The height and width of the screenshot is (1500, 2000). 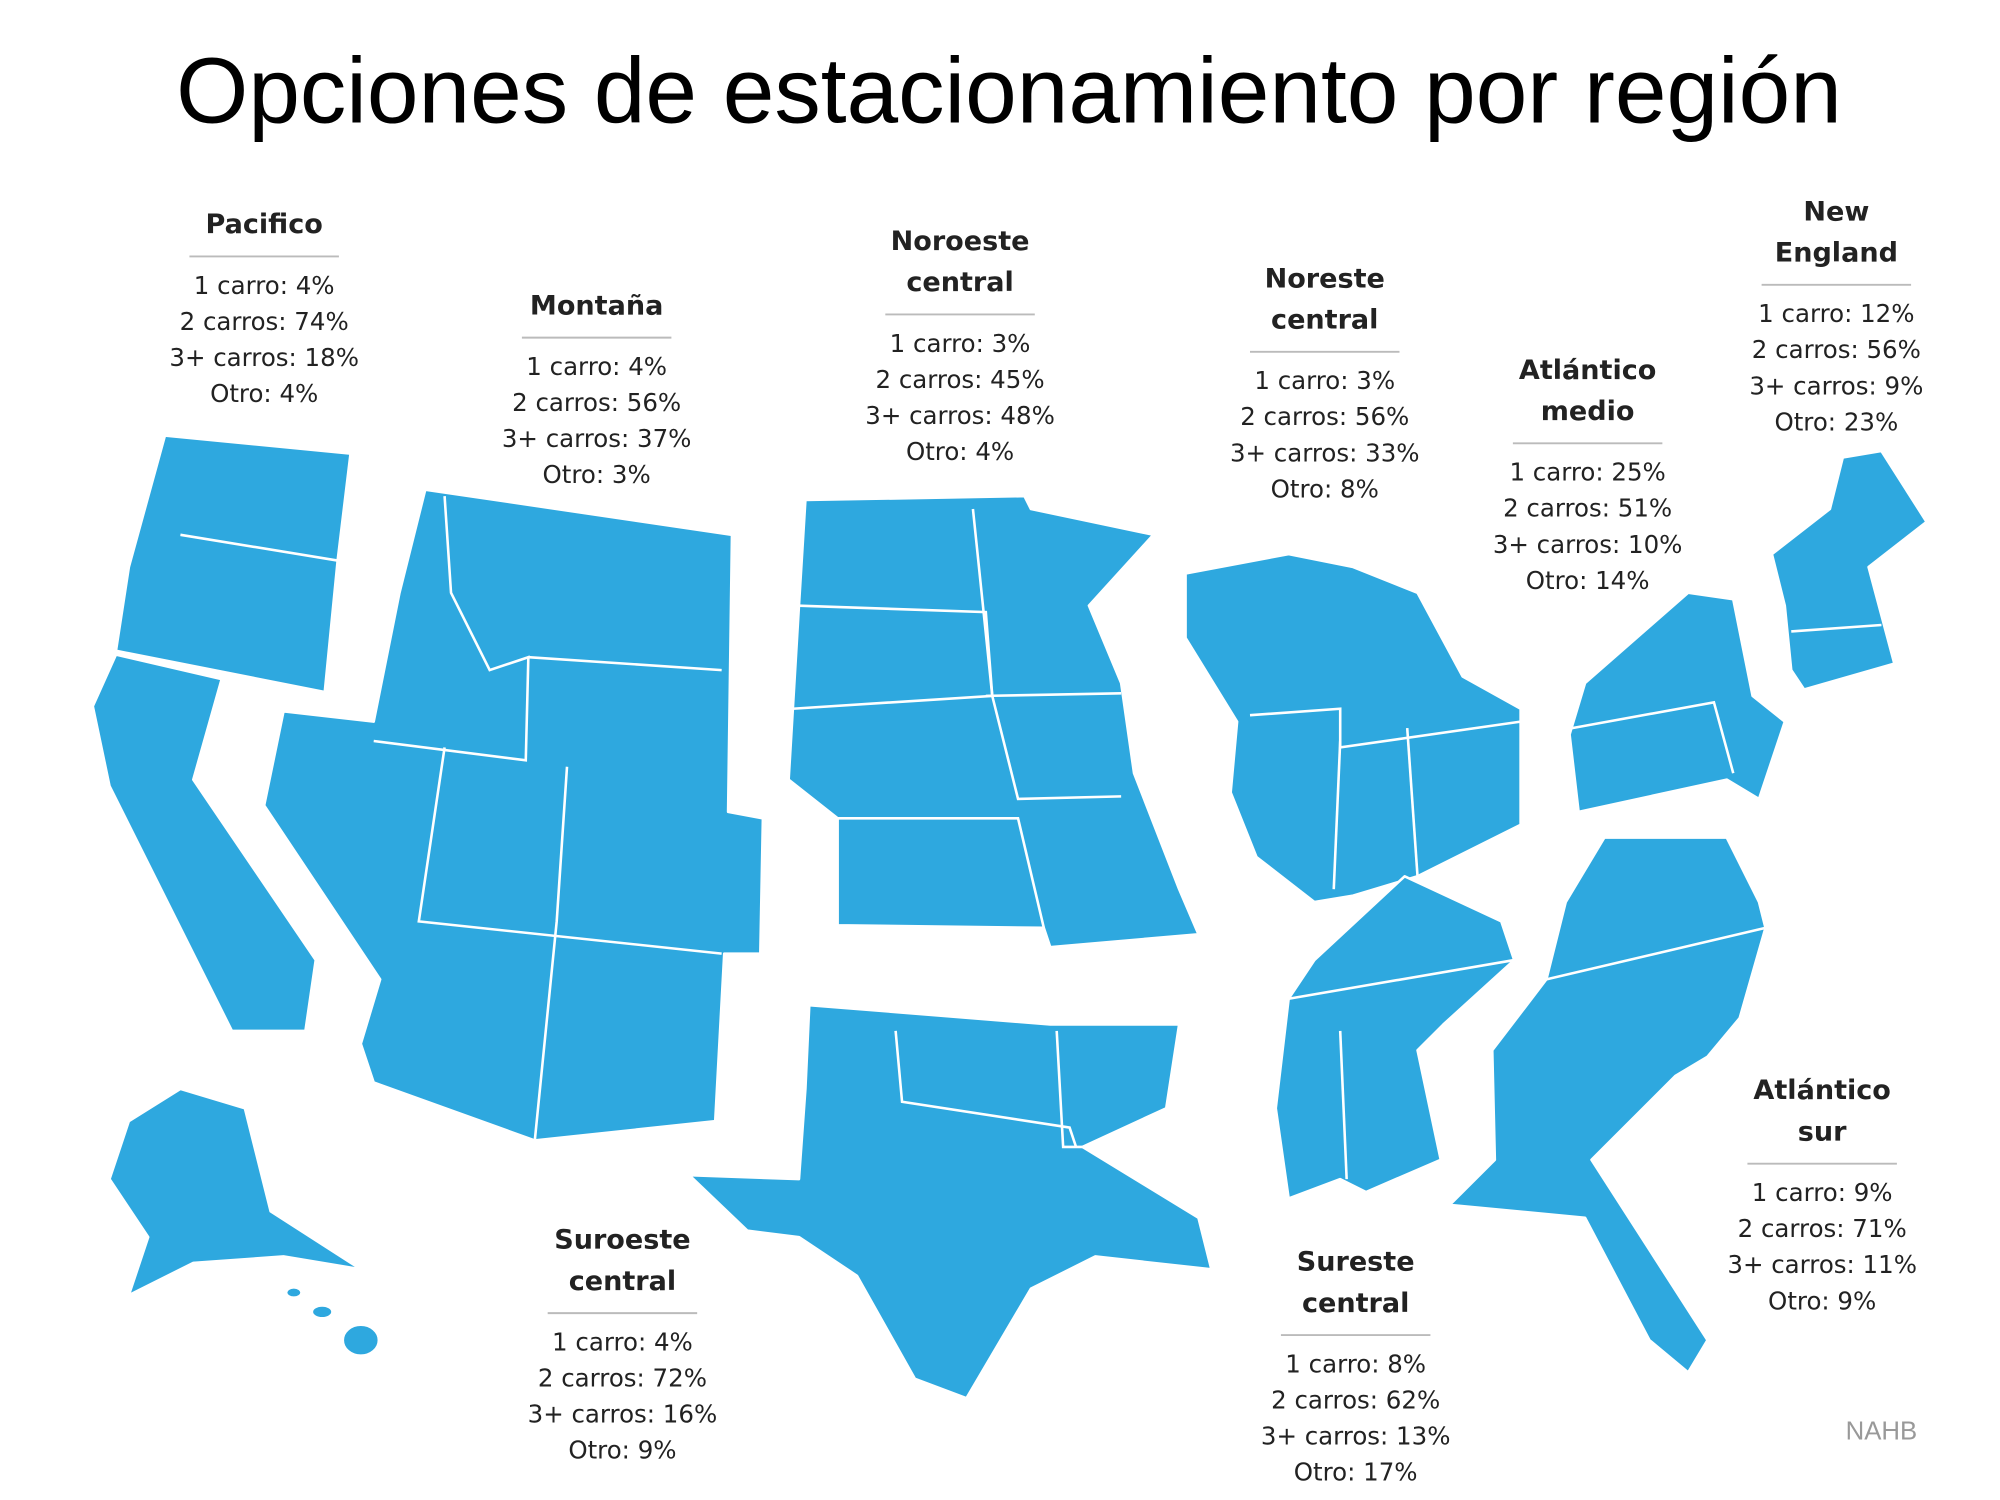 I want to click on south-atlantic, so click(x=1607, y=1105).